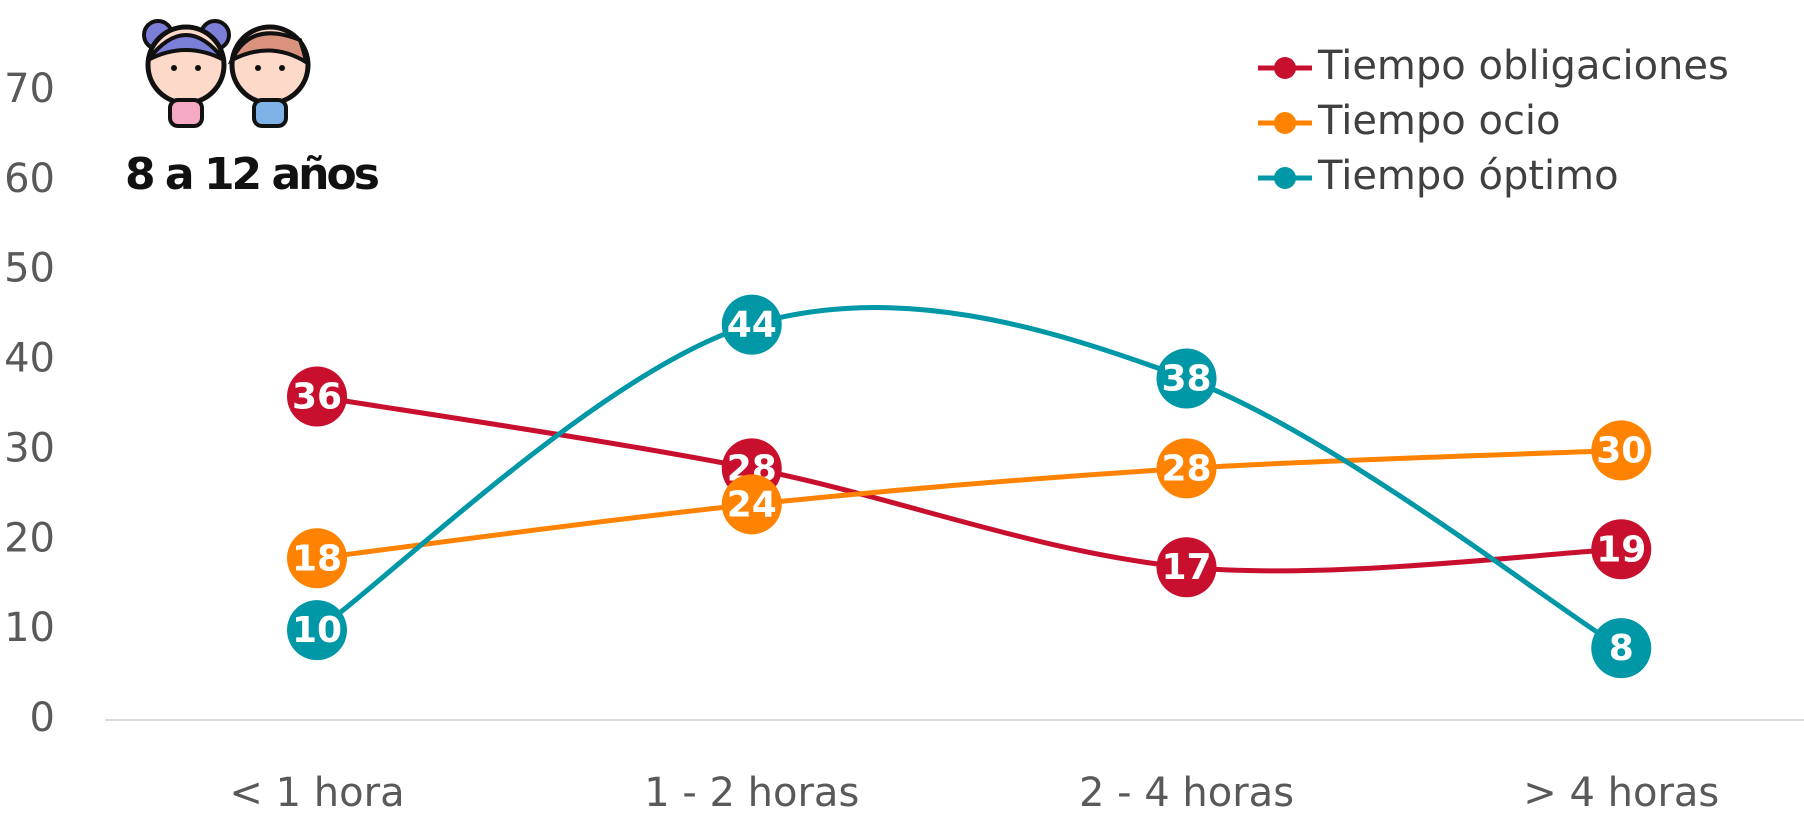 The image size is (1804, 820). I want to click on x-tick-label: 1 - 2 horas, so click(751, 793).